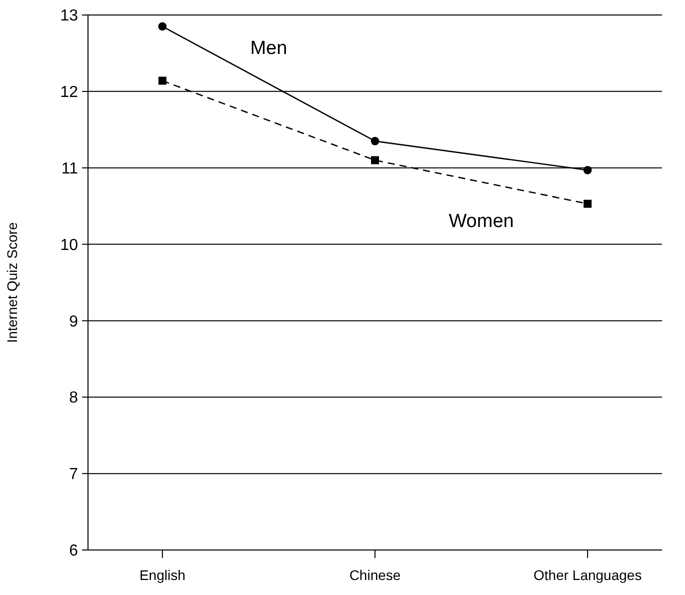  Describe the element at coordinates (481, 221) in the screenshot. I see `series-label: Women` at that location.